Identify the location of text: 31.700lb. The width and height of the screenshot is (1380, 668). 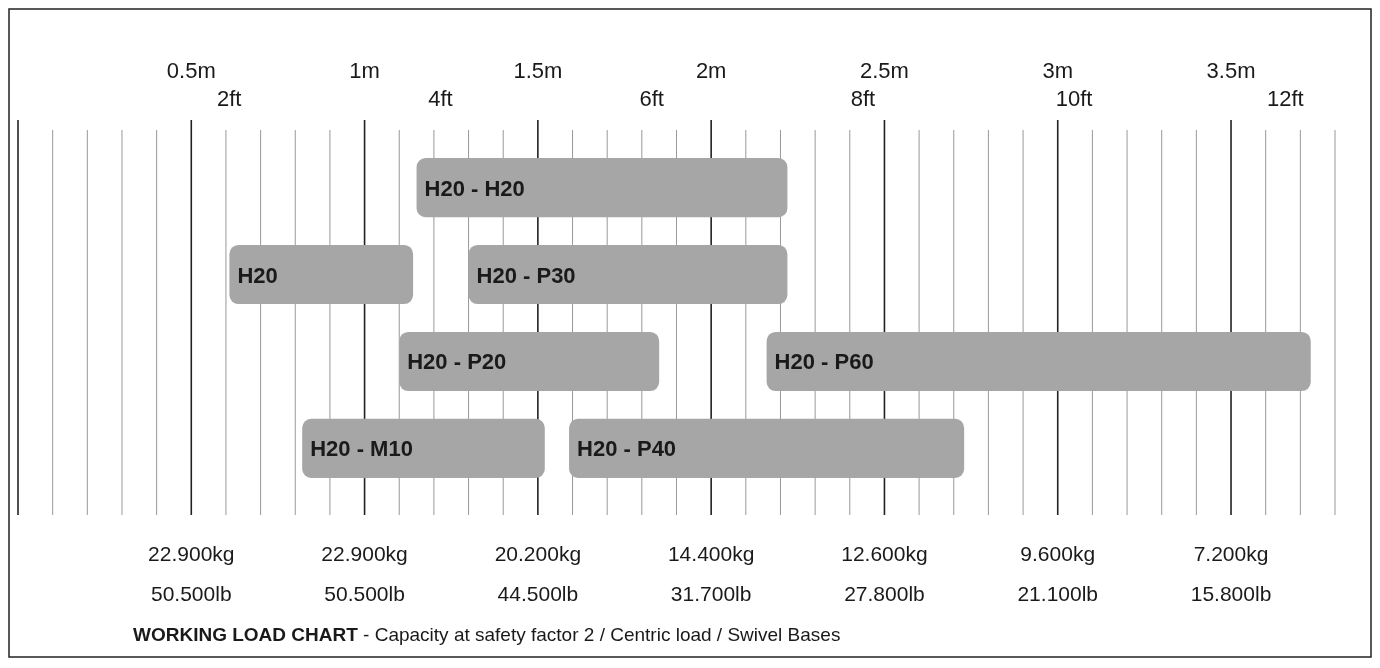
(711, 593).